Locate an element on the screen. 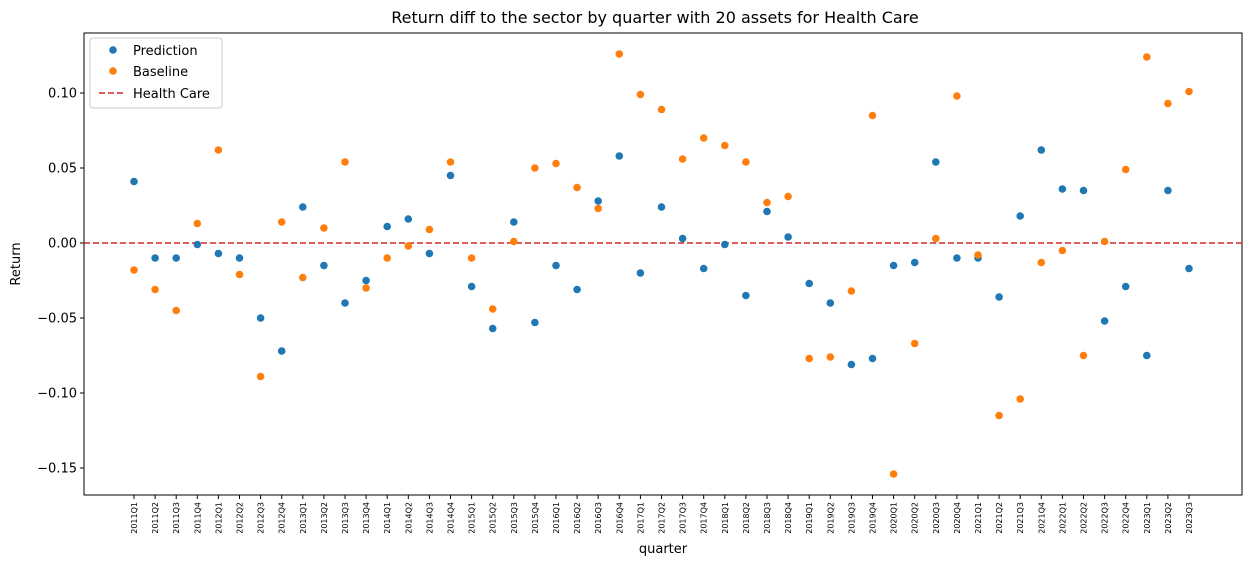 The image size is (1254, 566). point-prediction-2022Q3 is located at coordinates (1104, 321).